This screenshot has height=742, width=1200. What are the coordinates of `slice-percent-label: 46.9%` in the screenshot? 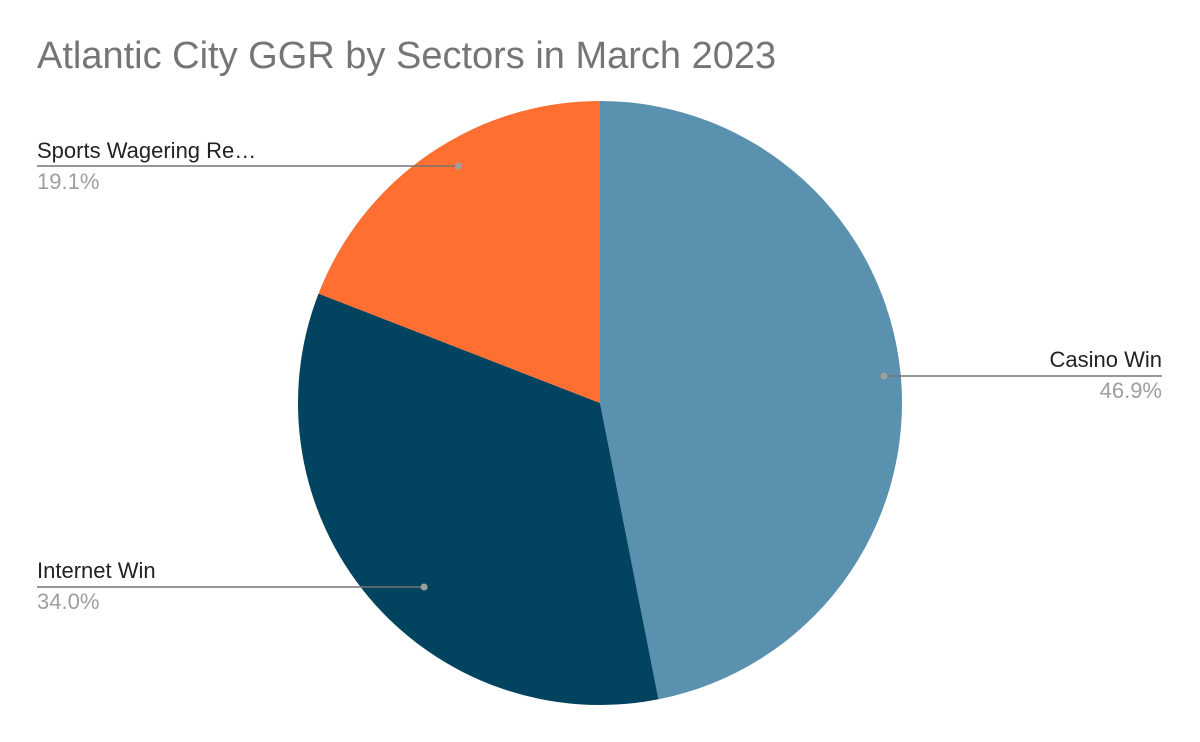 It's located at (1131, 390).